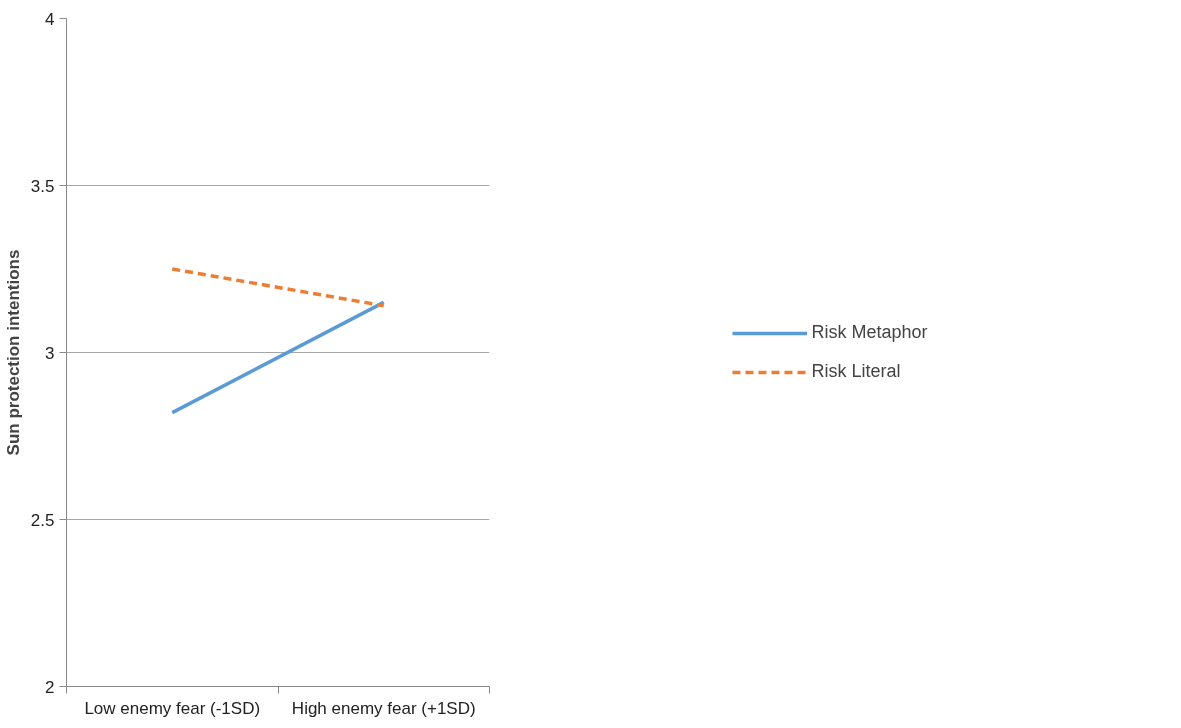  Describe the element at coordinates (13, 352) in the screenshot. I see `y-axis-title: Sun protection intentions` at that location.